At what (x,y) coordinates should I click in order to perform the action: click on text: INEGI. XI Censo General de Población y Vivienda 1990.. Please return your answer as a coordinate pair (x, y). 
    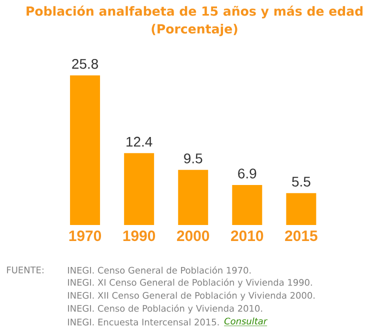
    Looking at the image, I should click on (190, 283).